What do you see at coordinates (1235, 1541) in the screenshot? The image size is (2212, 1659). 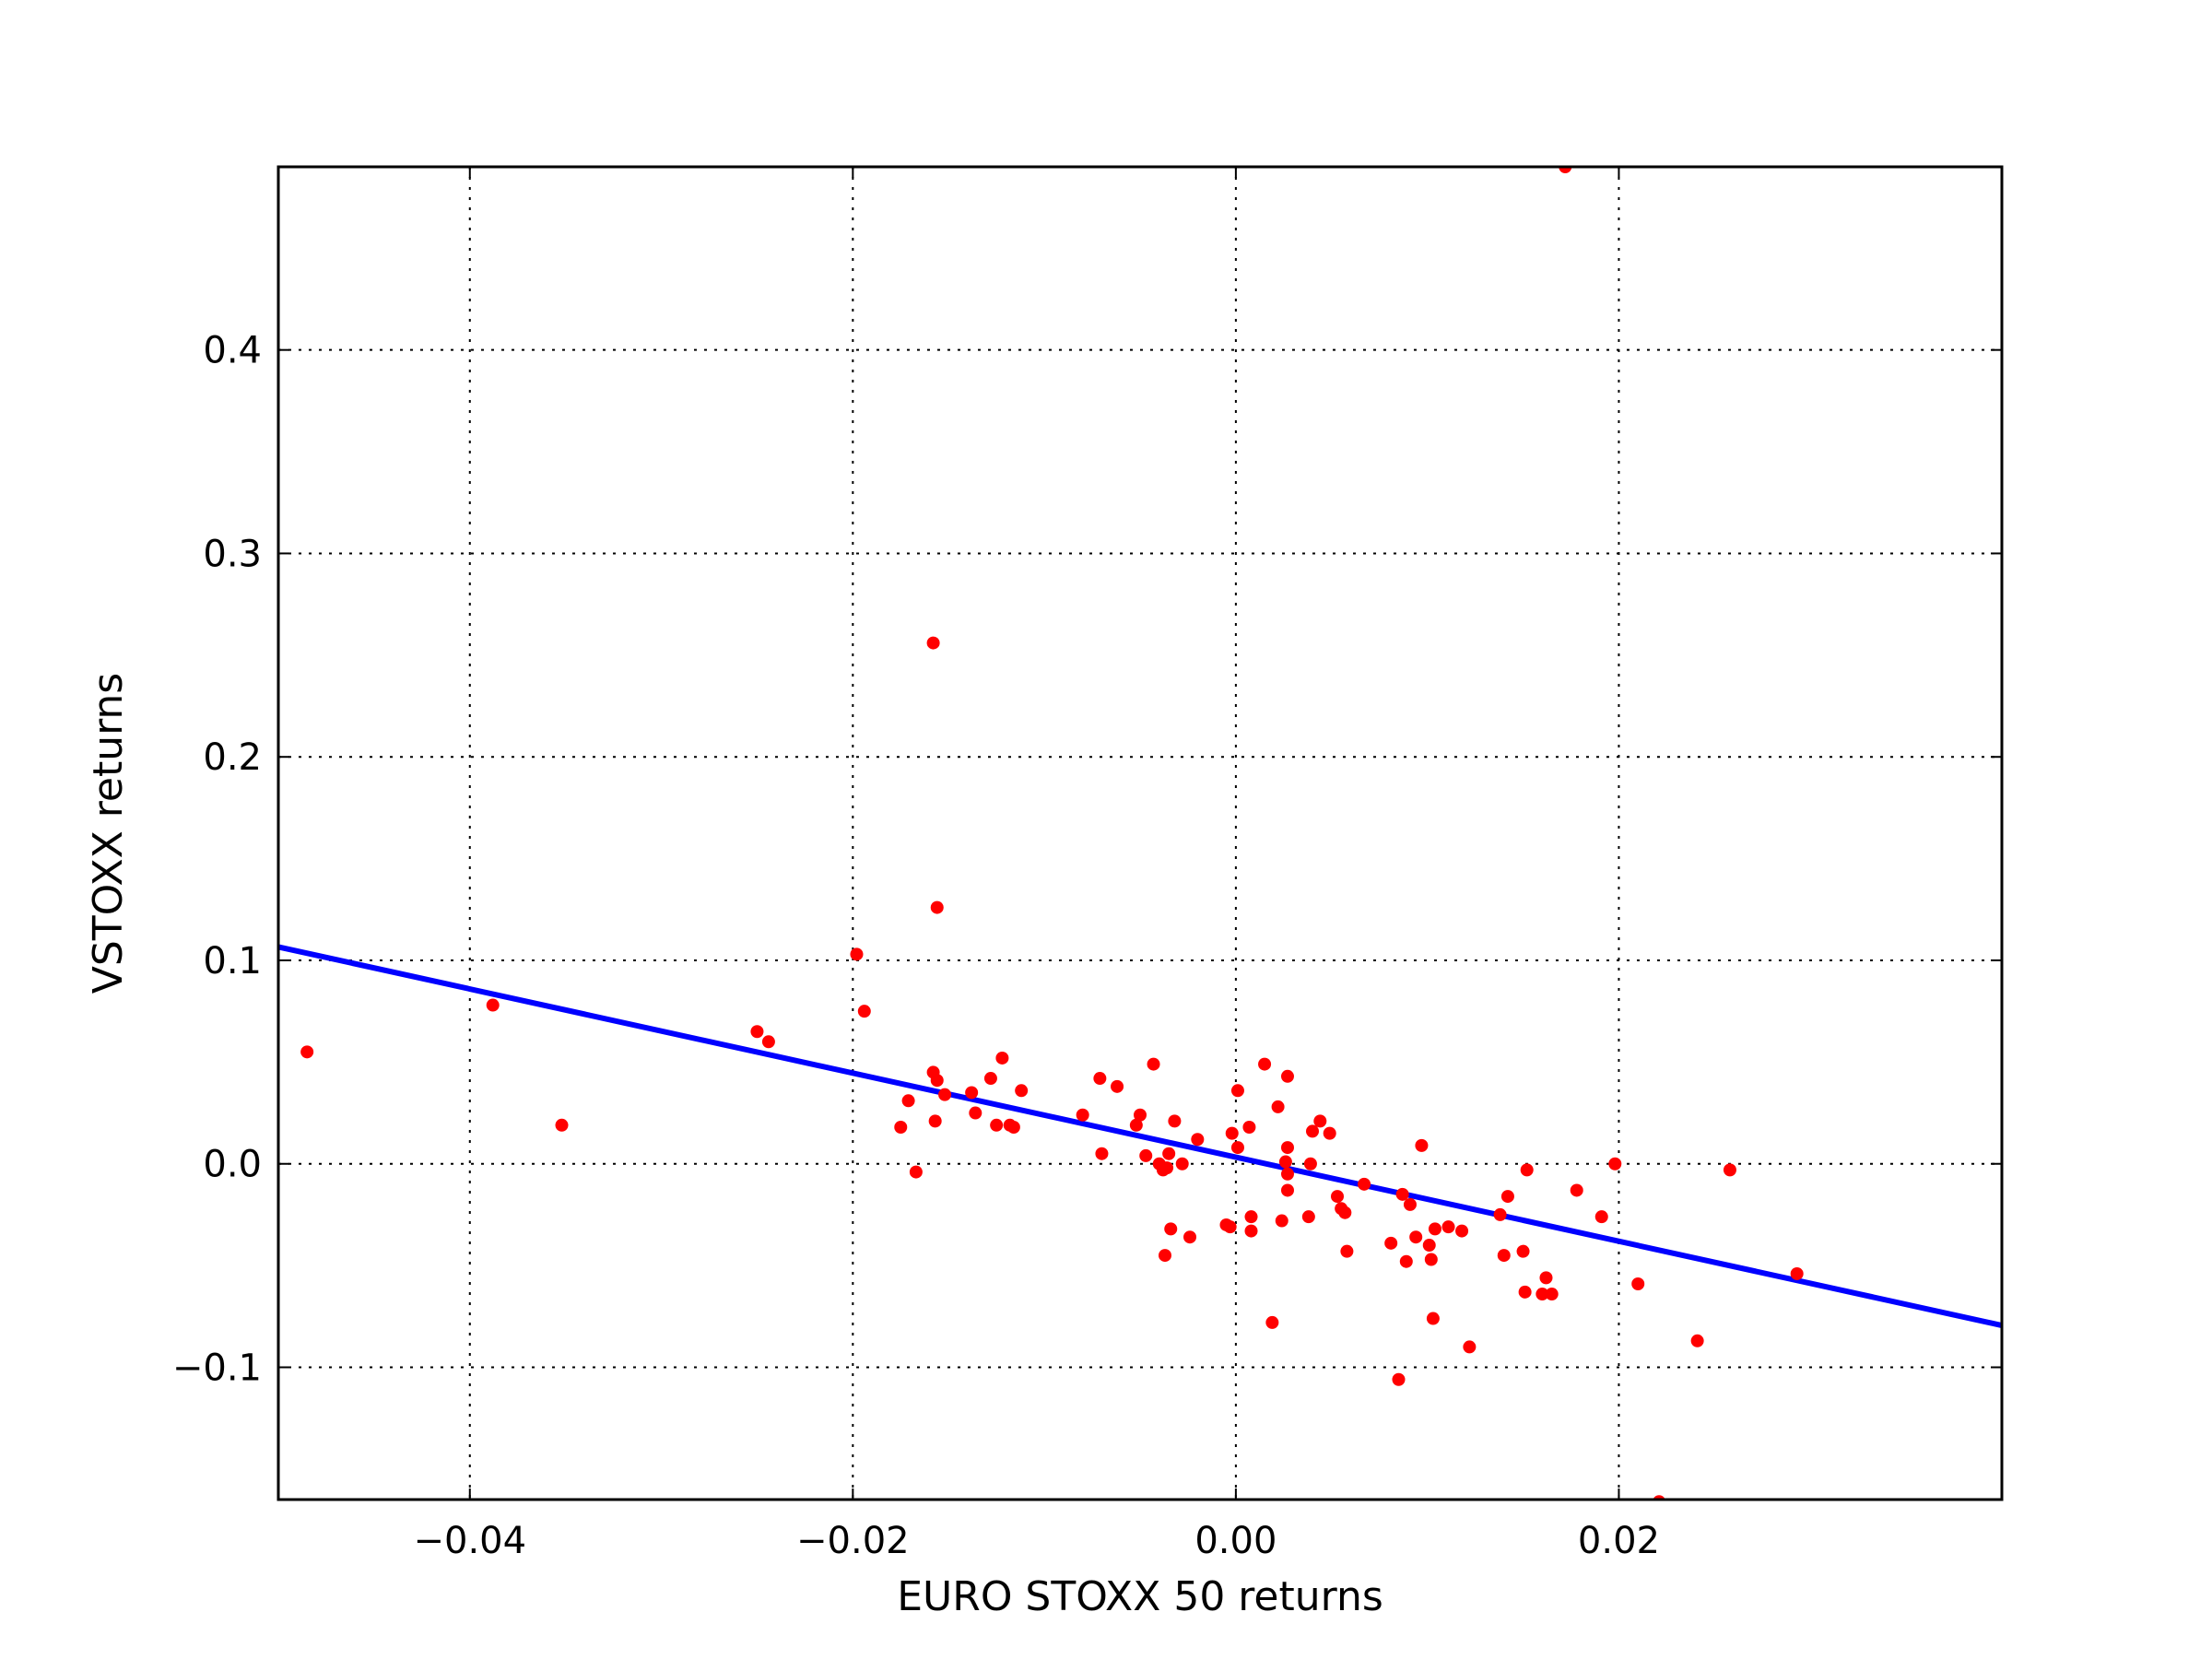 I see `x-tick-label: 0.00` at bounding box center [1235, 1541].